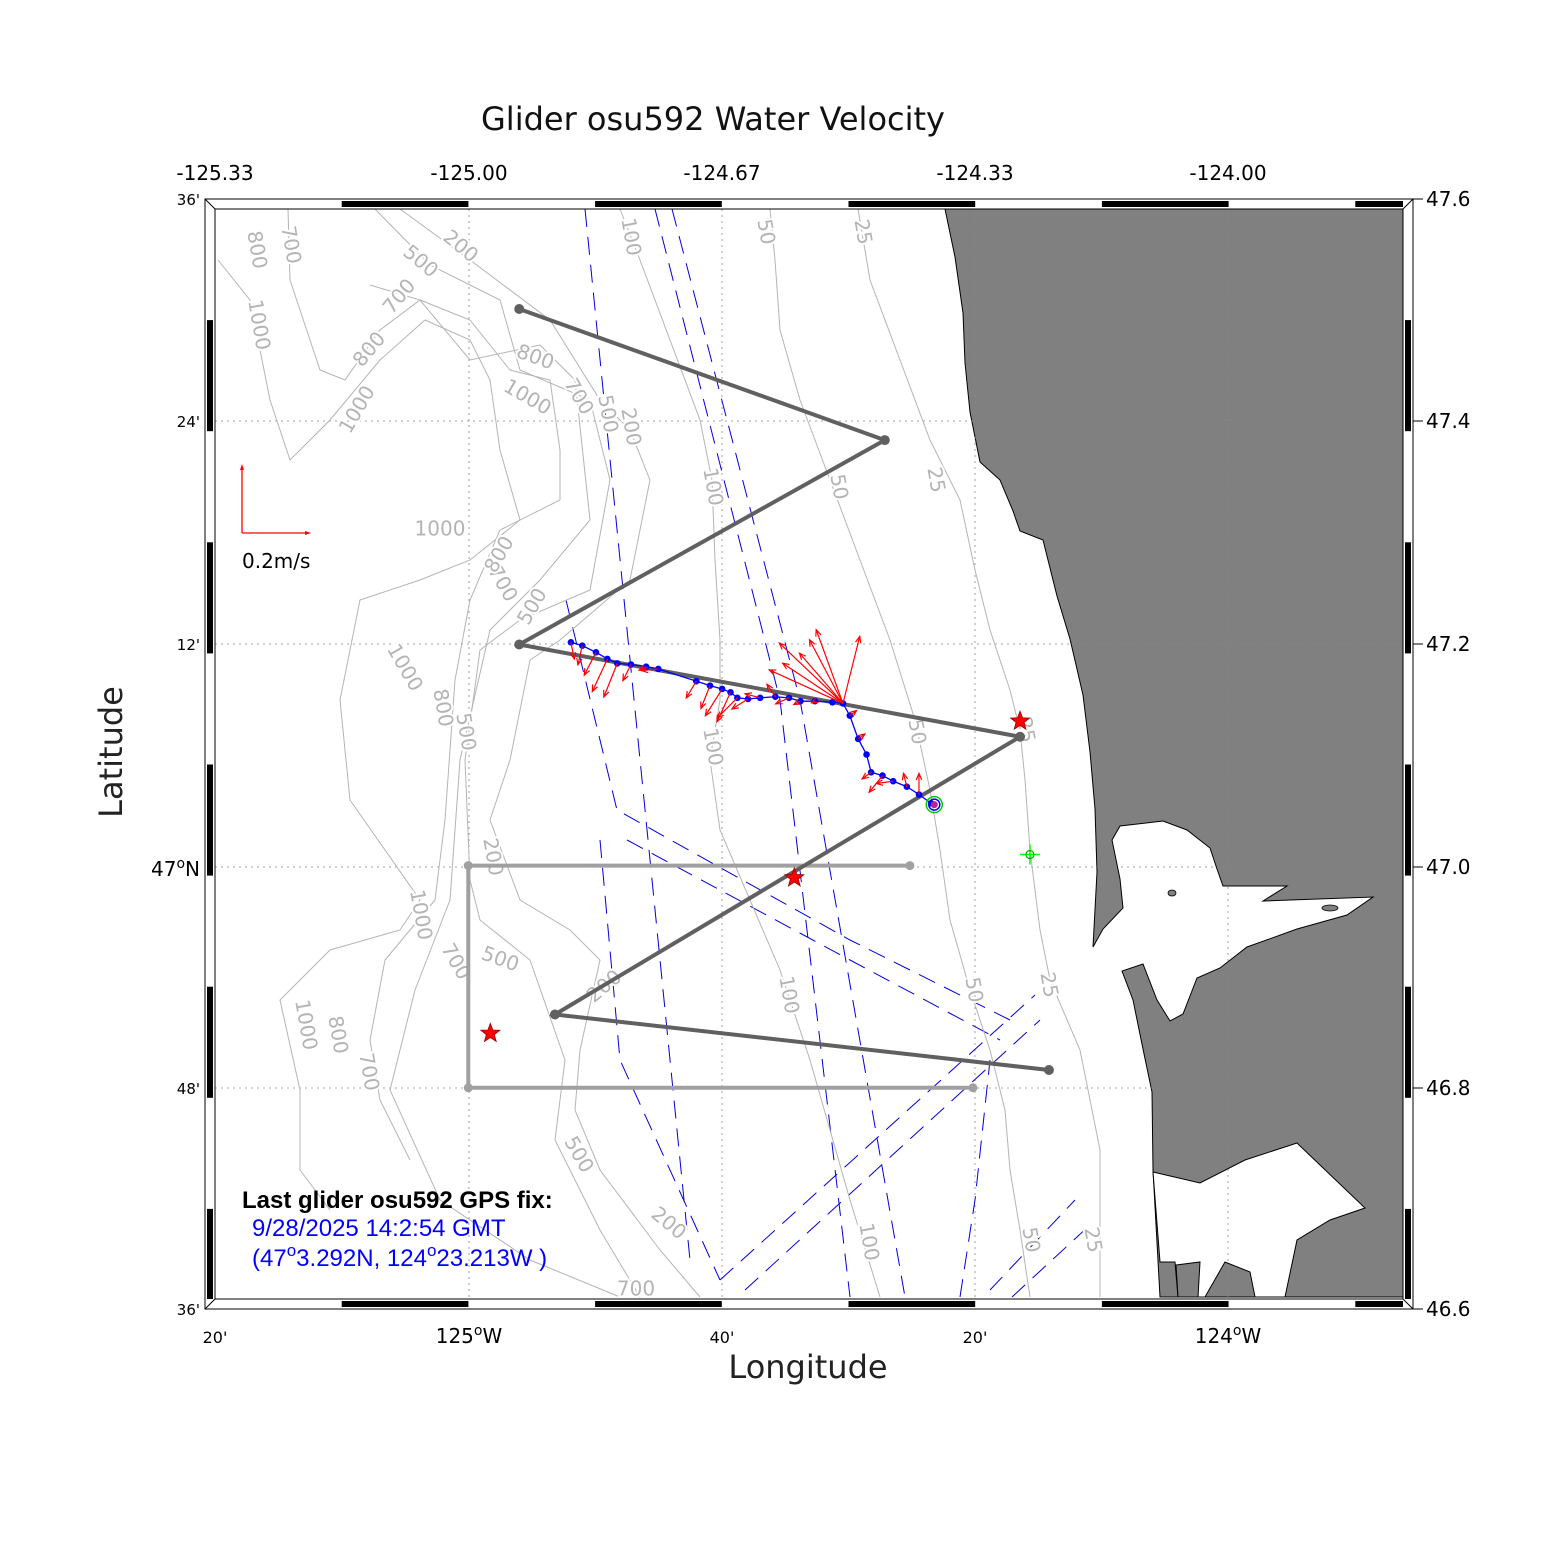 The height and width of the screenshot is (1563, 1563). What do you see at coordinates (111, 752) in the screenshot?
I see `y-axis-label: Latitude` at bounding box center [111, 752].